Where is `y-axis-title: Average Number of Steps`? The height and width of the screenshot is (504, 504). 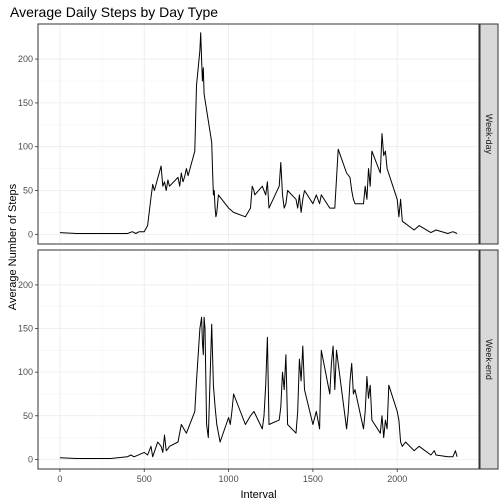 y-axis-title: Average Number of Steps is located at coordinates (13, 246).